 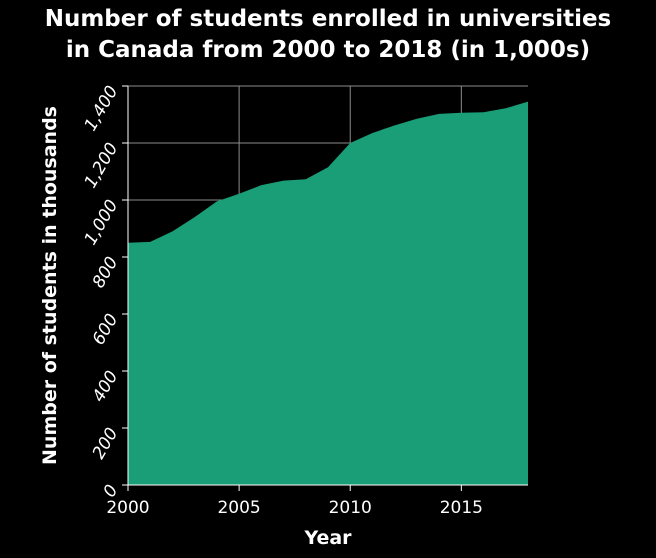 What do you see at coordinates (106, 273) in the screenshot?
I see `y-tick-label: 800` at bounding box center [106, 273].